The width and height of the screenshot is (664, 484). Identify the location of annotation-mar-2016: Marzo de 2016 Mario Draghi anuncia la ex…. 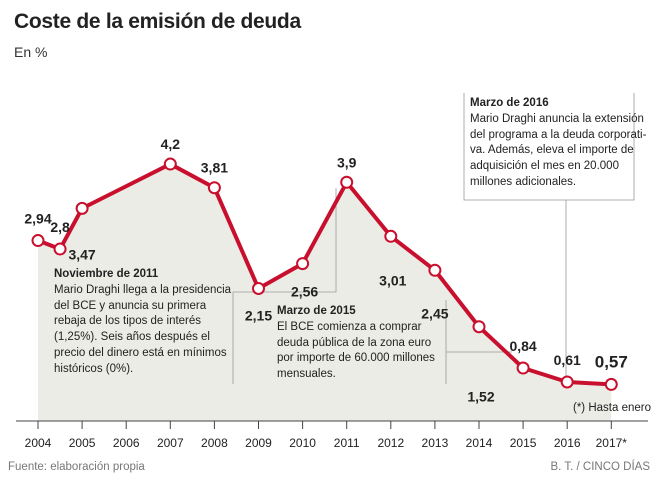
(558, 143).